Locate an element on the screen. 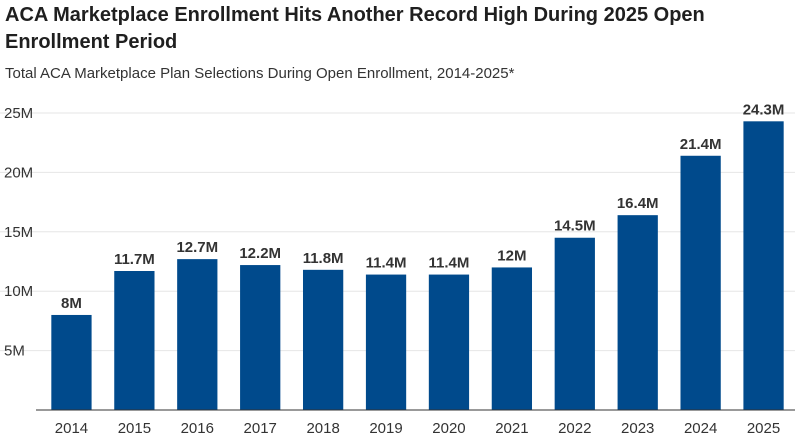  bar-value-label: 8M is located at coordinates (71, 303).